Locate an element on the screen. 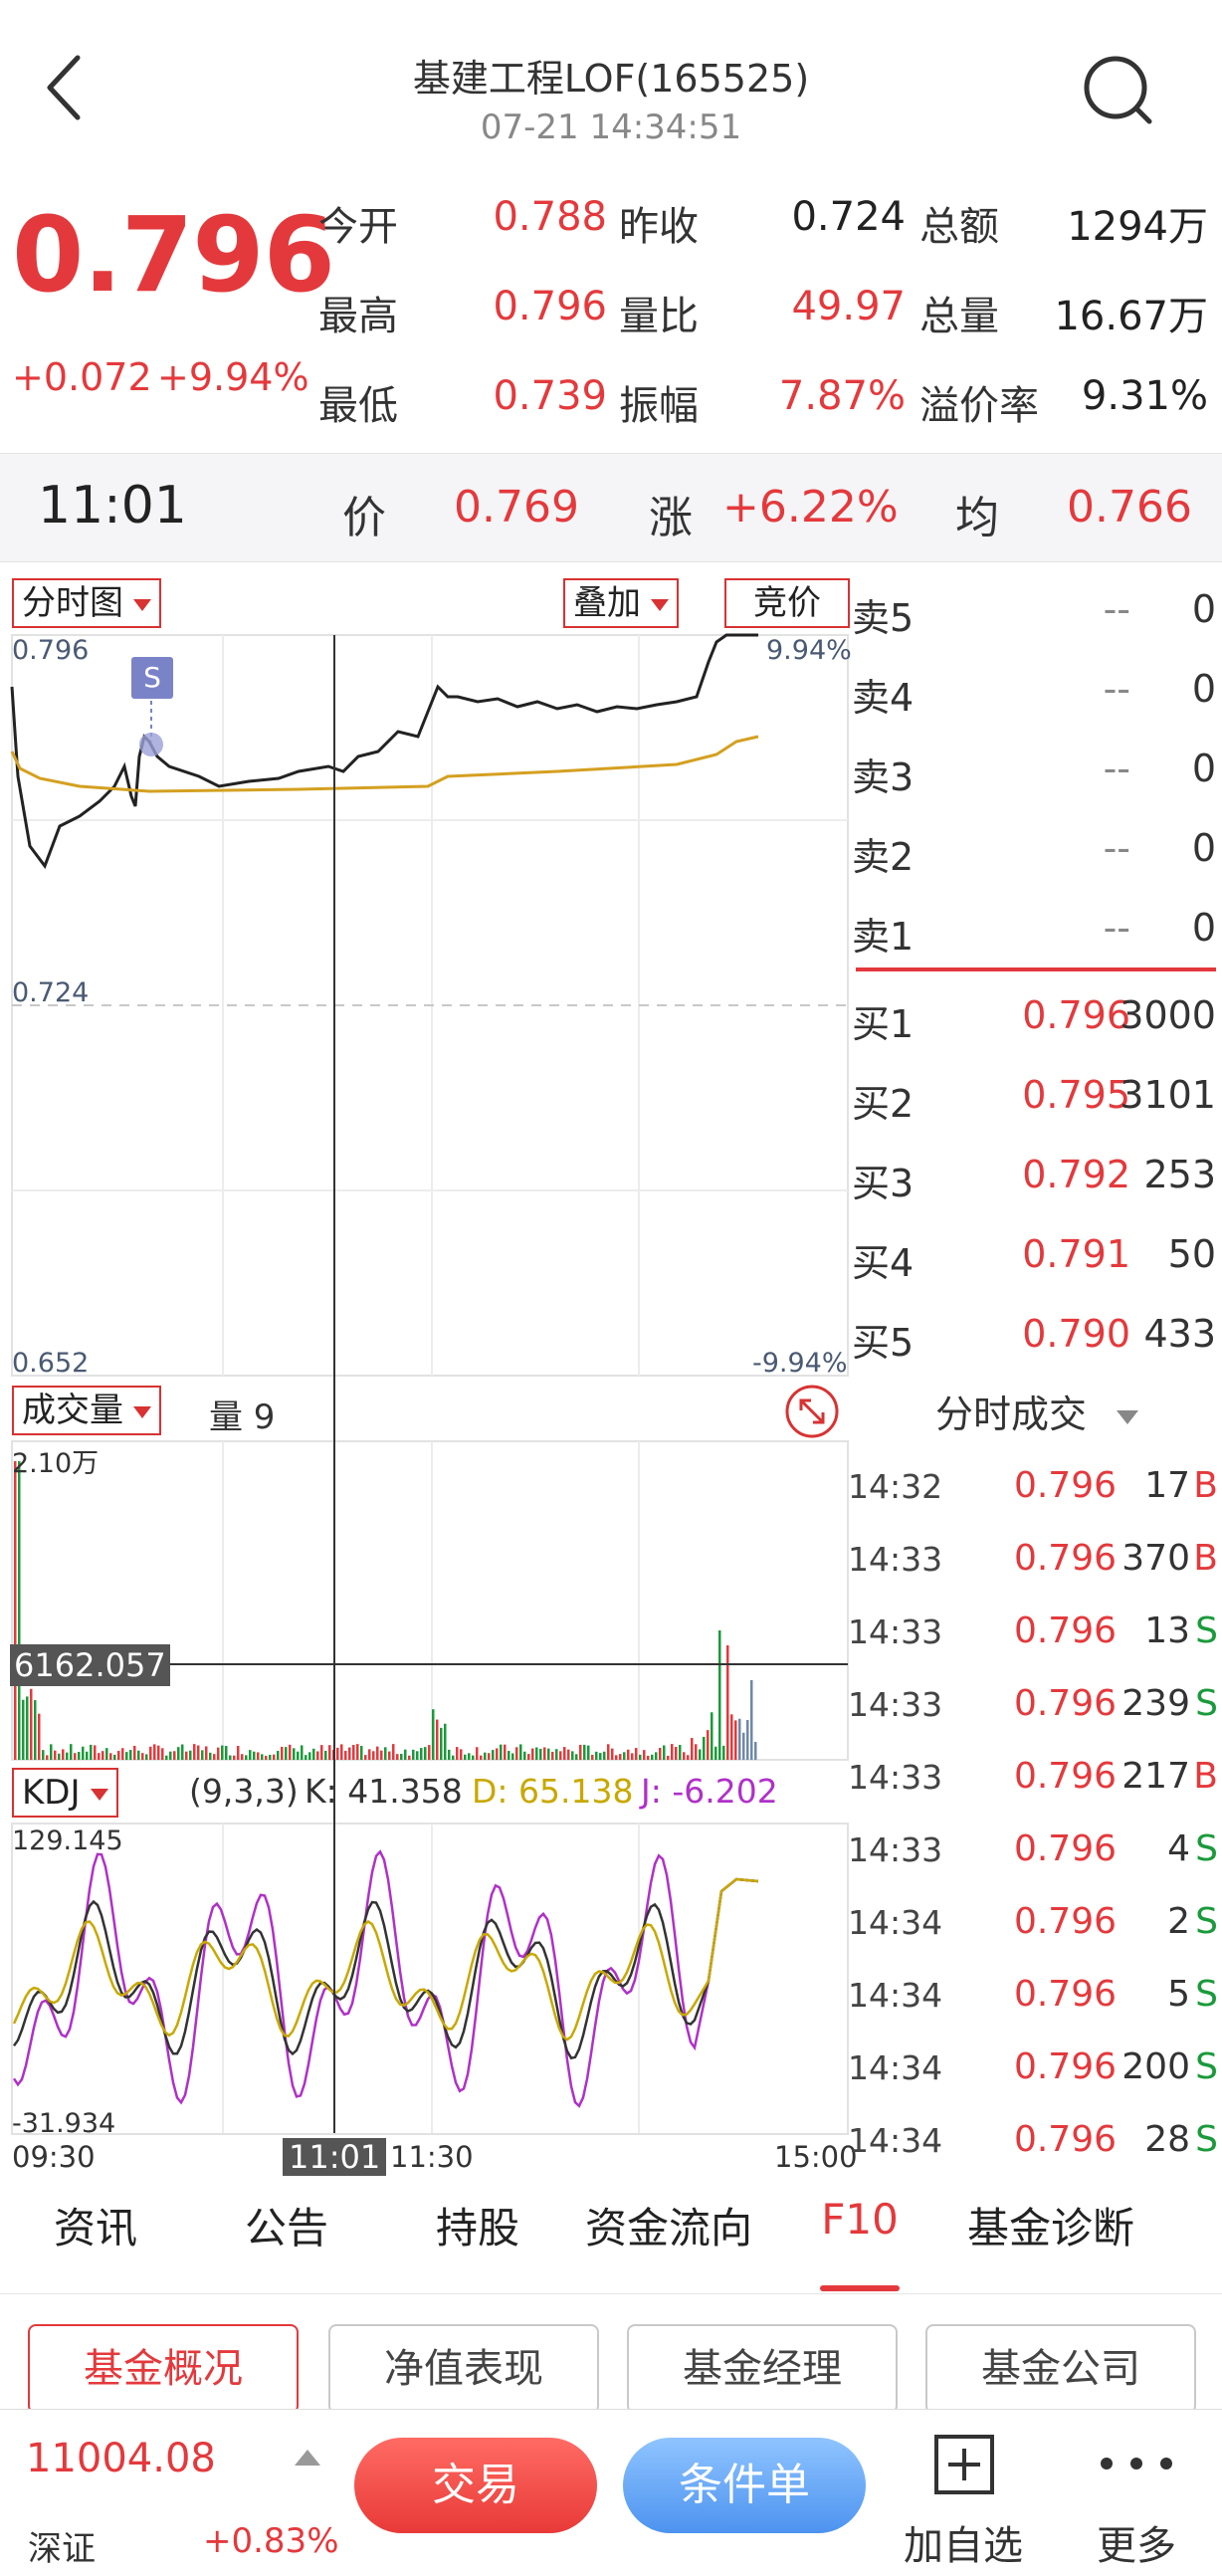  add-favorite-button: 加自选 is located at coordinates (963, 2498).